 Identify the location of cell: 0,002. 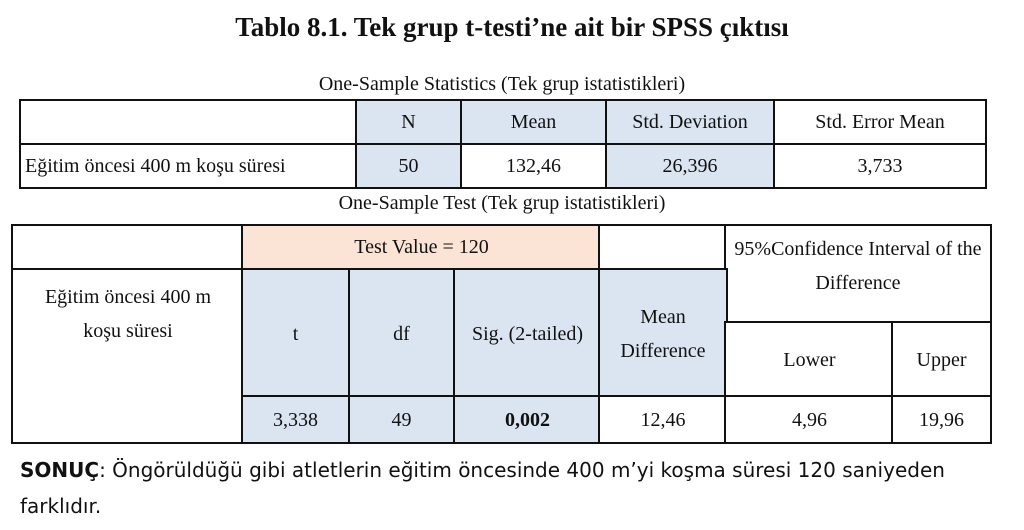
(527, 419).